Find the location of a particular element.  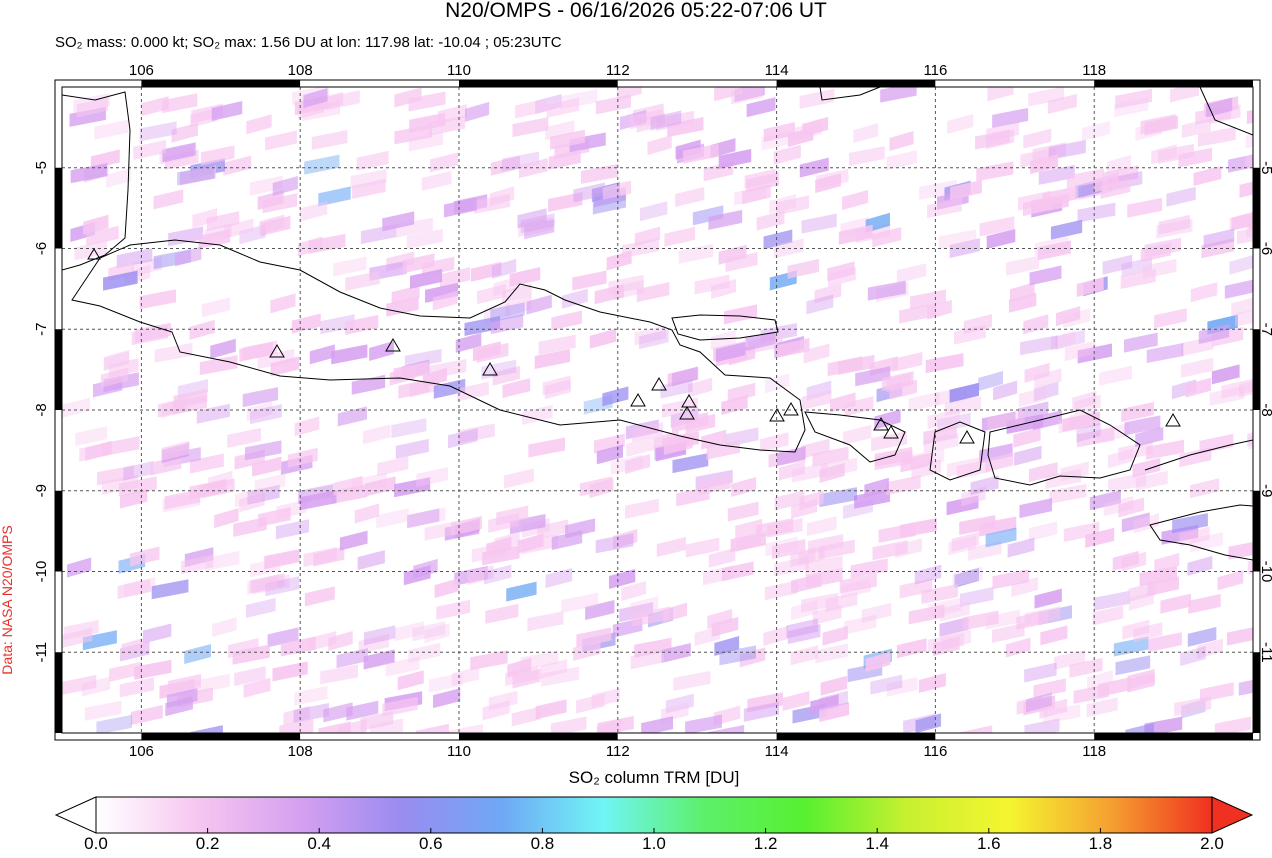

y-tick-label: -11 is located at coordinates (1265, 652).